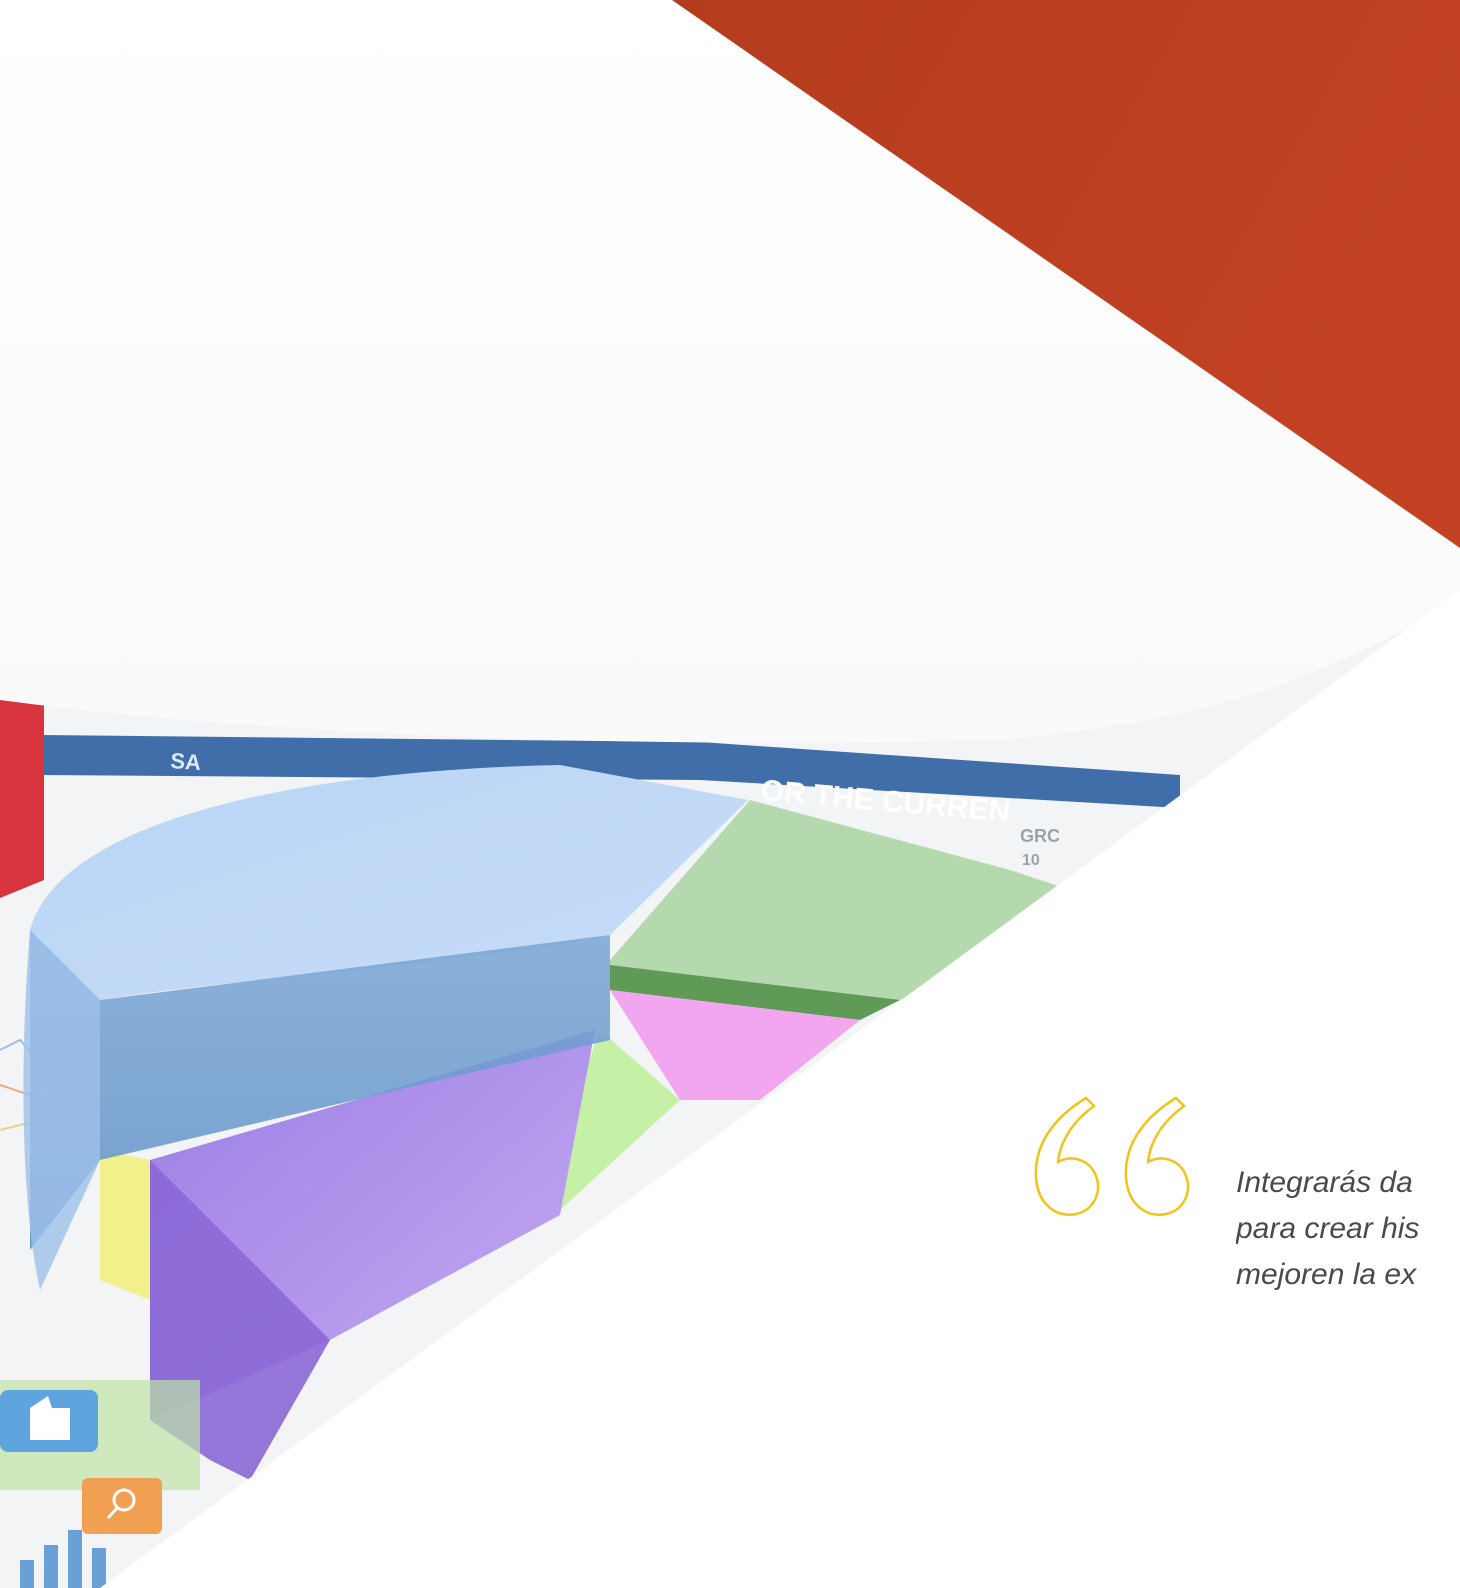  What do you see at coordinates (122, 1506) in the screenshot?
I see `search-tile-icon` at bounding box center [122, 1506].